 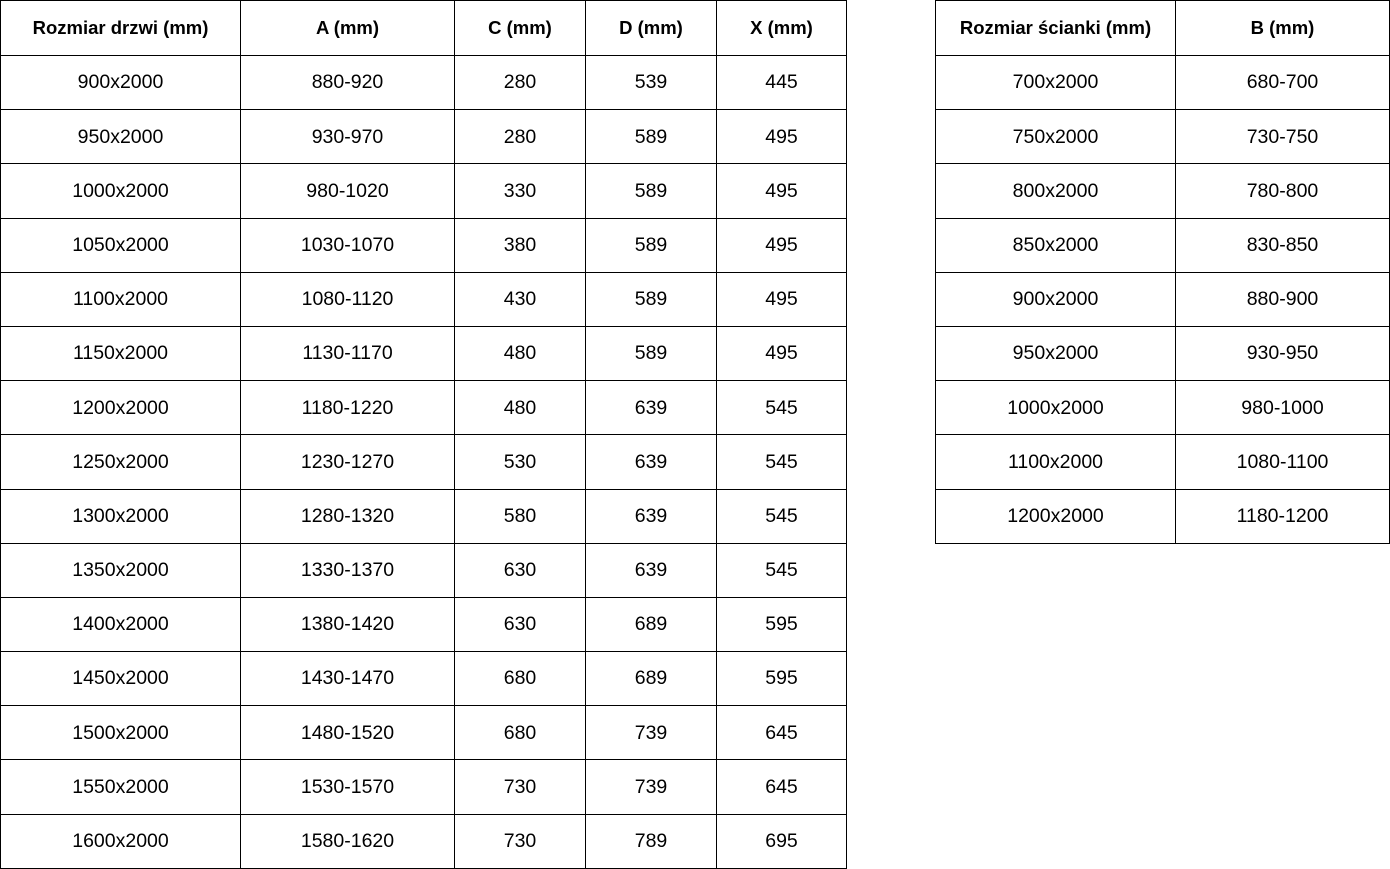 What do you see at coordinates (347, 353) in the screenshot?
I see `value-cell: 1130-1170` at bounding box center [347, 353].